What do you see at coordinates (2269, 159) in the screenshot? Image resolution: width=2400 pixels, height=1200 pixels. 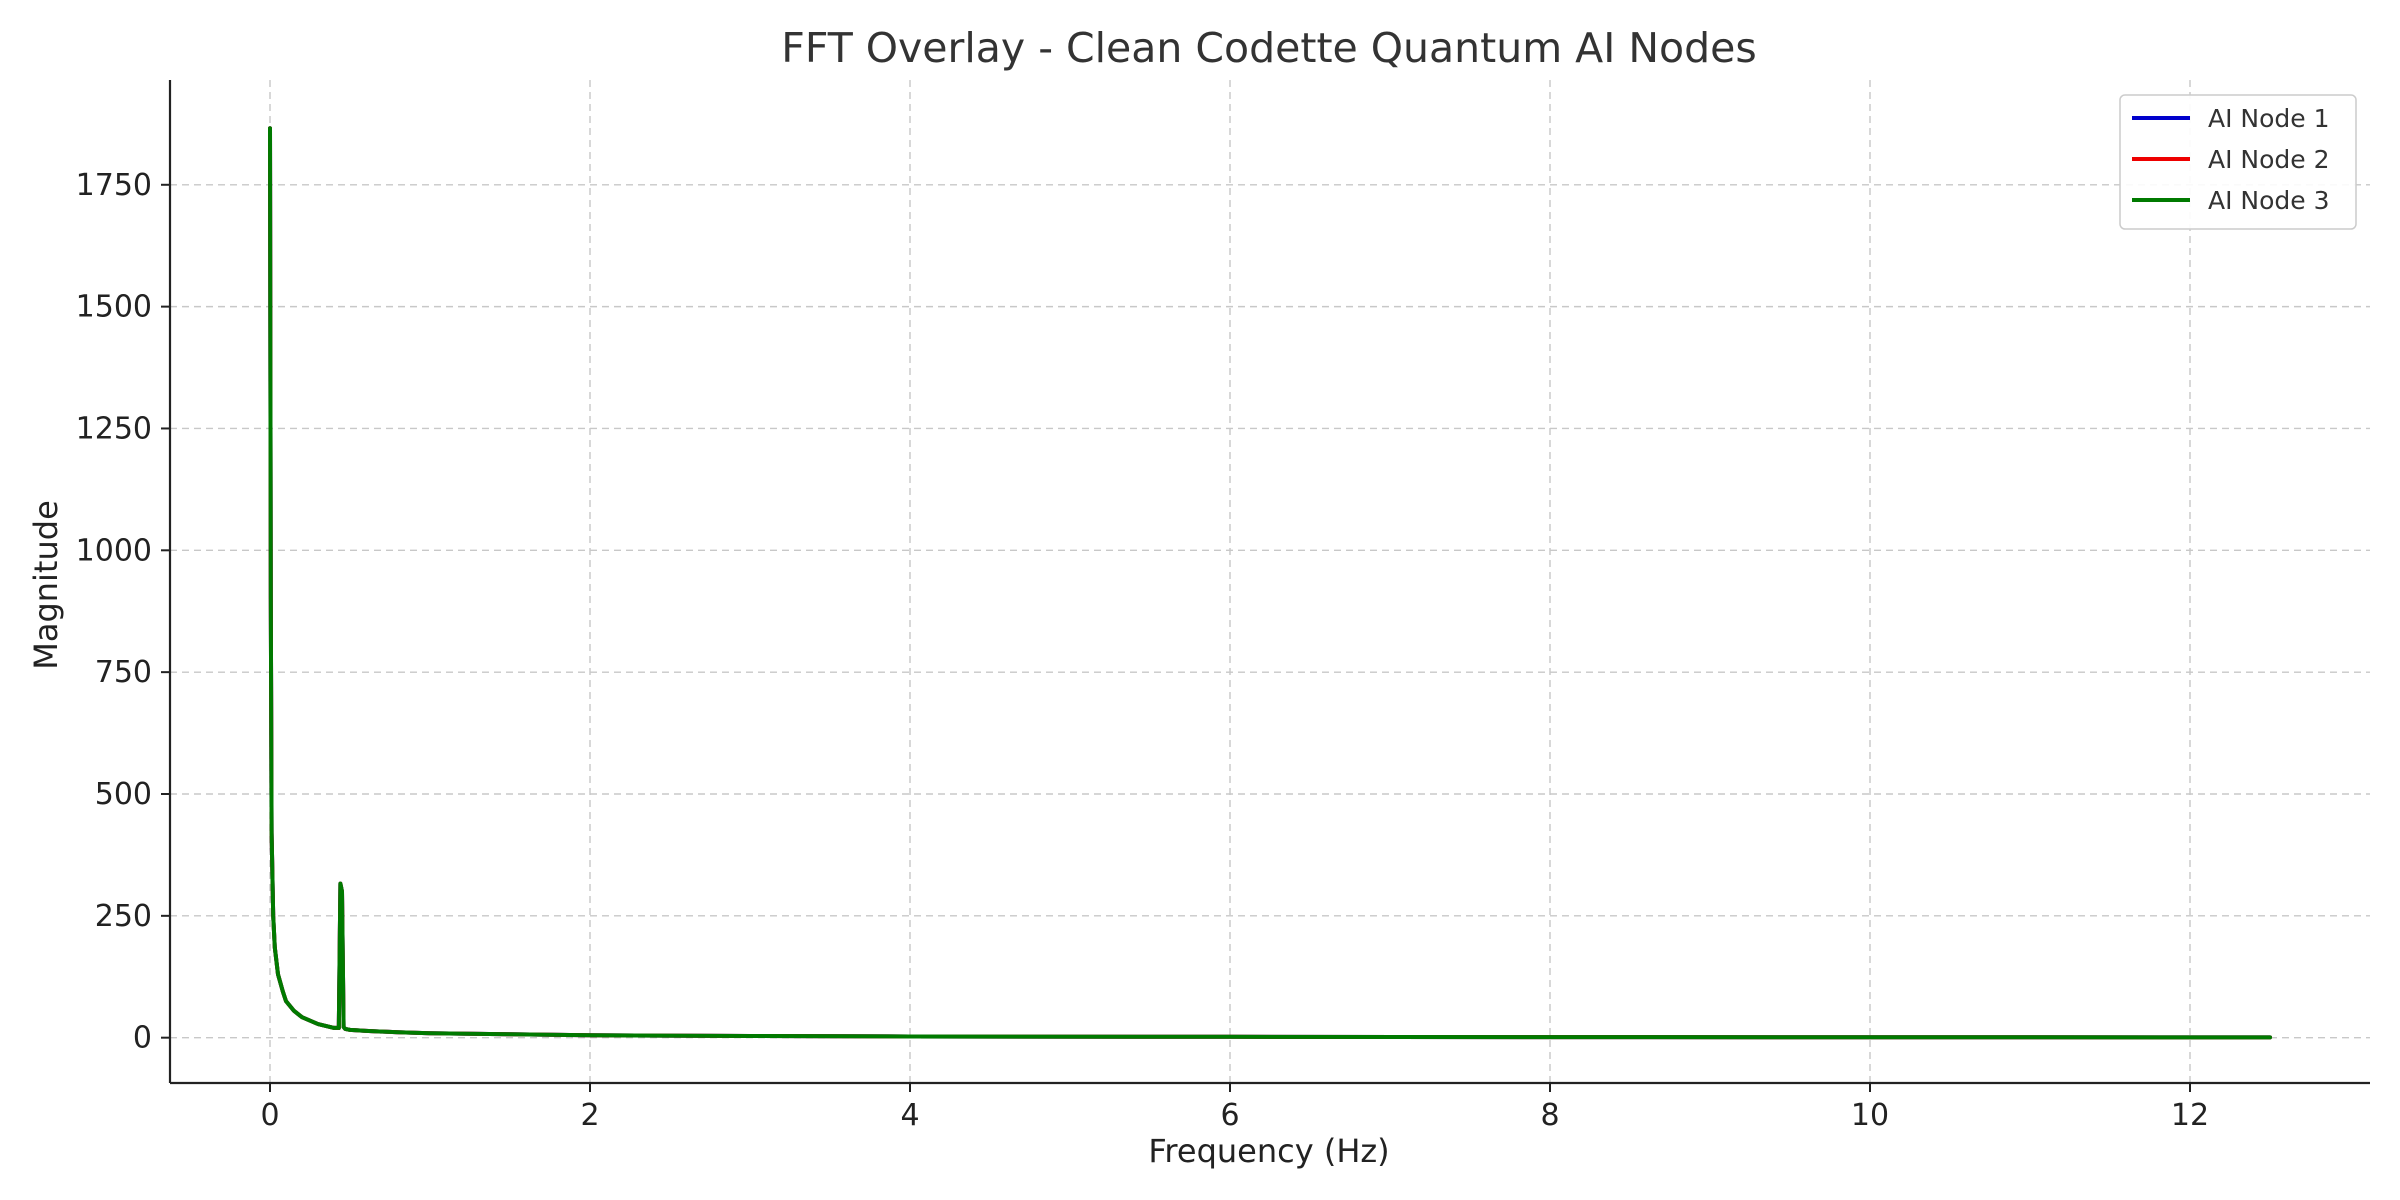 I see `legend-label-ai-node-2: AI Node 2` at bounding box center [2269, 159].